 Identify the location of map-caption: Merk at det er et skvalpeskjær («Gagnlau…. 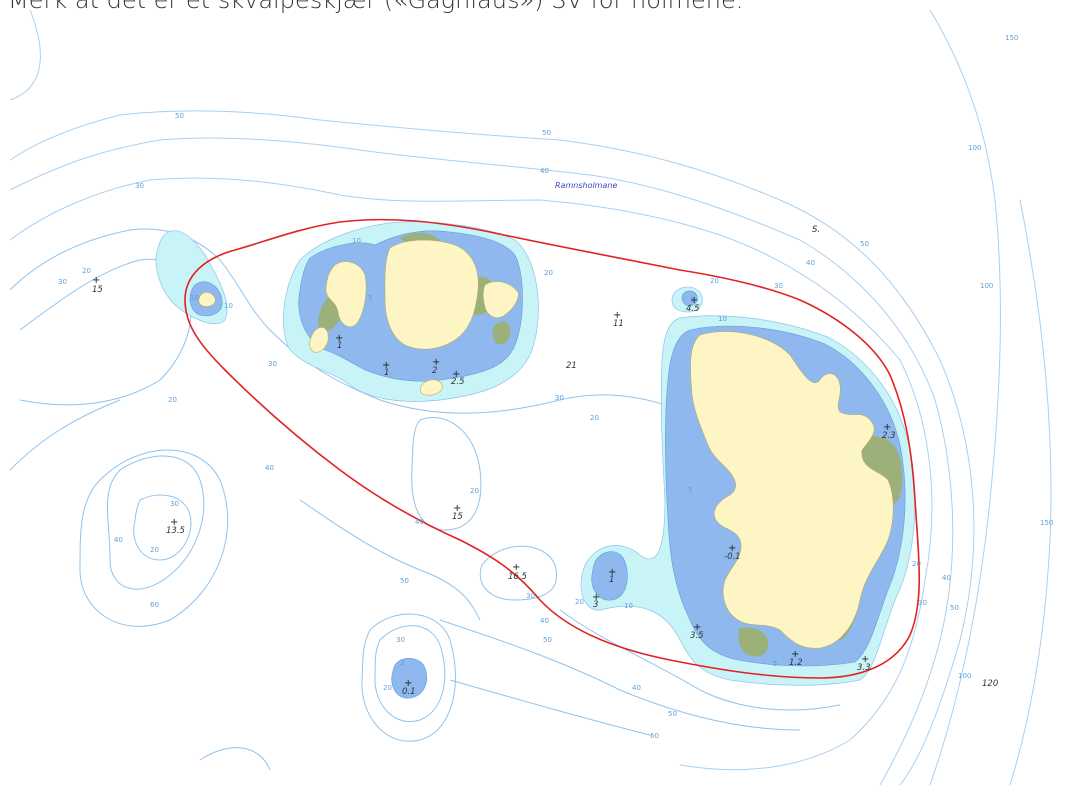
(376, 7).